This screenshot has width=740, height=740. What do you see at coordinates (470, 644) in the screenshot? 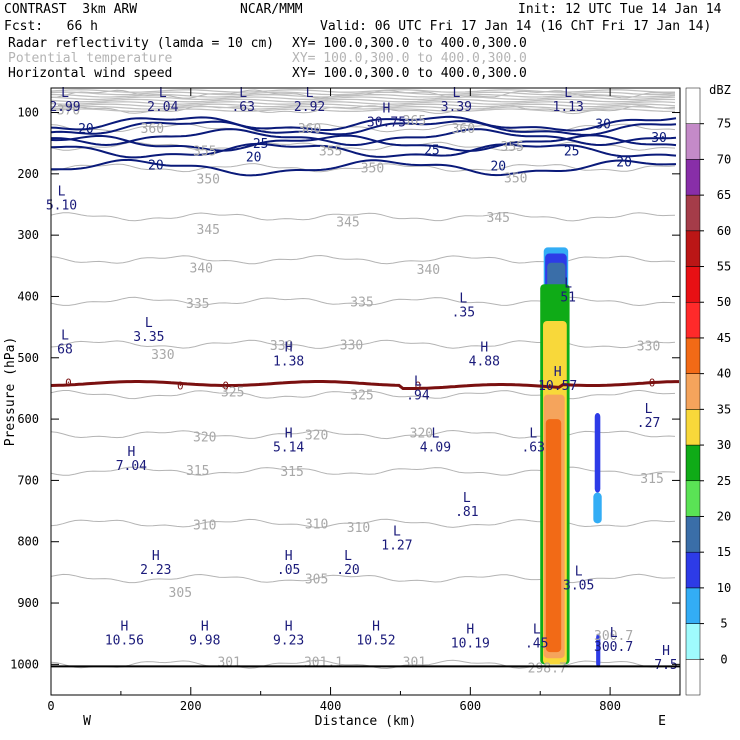
I see `extremum-value: 10.19` at bounding box center [470, 644].